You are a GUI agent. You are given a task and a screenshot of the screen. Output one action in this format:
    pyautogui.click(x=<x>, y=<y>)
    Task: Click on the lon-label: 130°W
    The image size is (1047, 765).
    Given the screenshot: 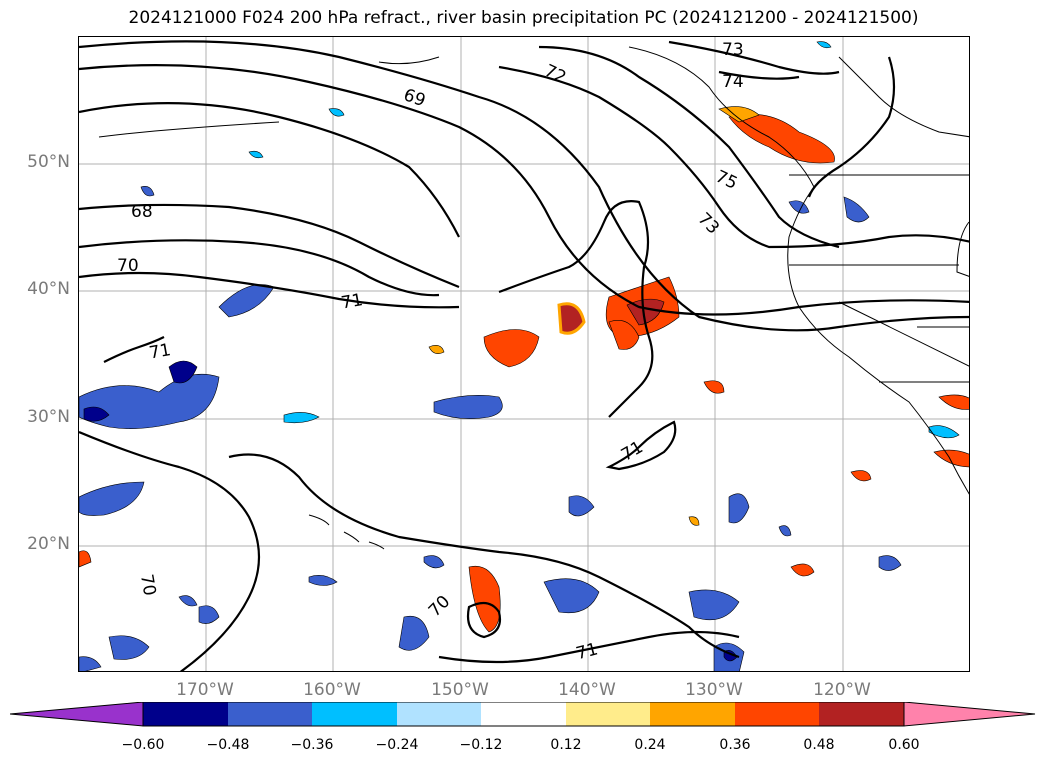 What is the action you would take?
    pyautogui.click(x=714, y=690)
    